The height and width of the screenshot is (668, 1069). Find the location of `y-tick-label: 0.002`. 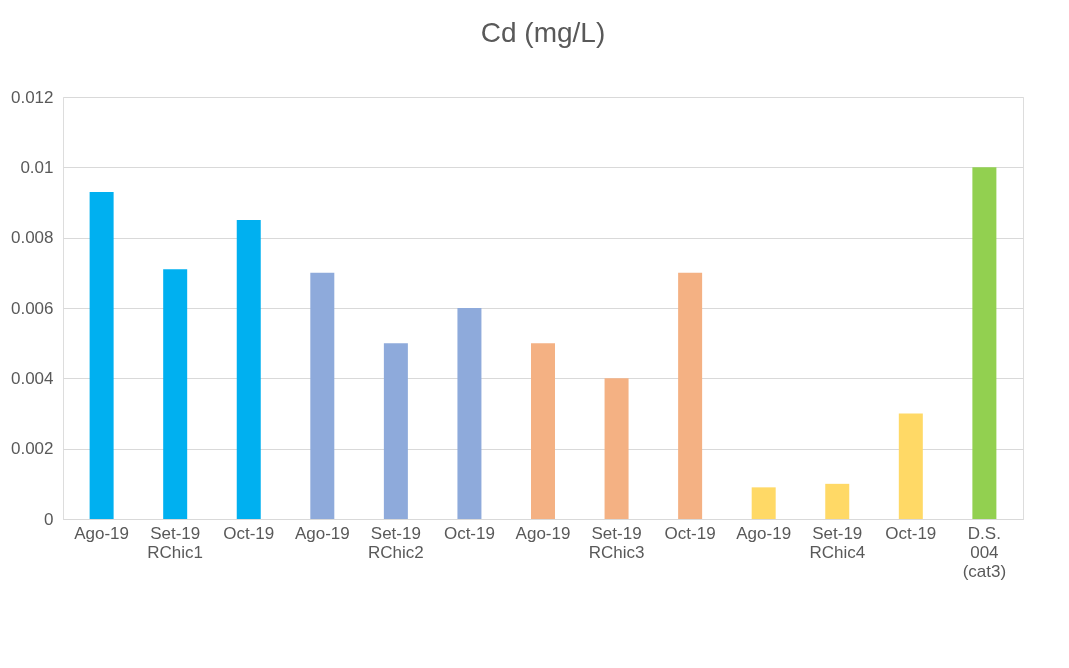

y-tick-label: 0.002 is located at coordinates (32, 449).